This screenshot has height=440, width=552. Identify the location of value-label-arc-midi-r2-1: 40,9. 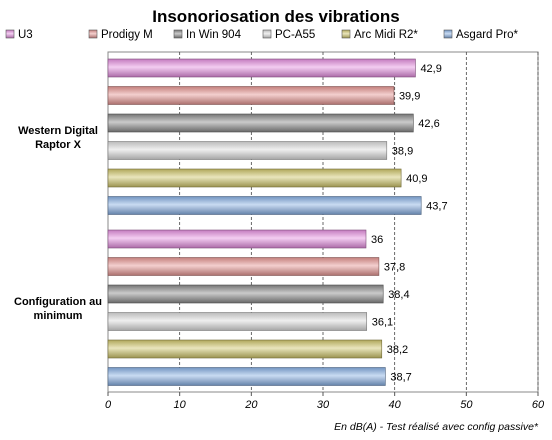
(416, 179).